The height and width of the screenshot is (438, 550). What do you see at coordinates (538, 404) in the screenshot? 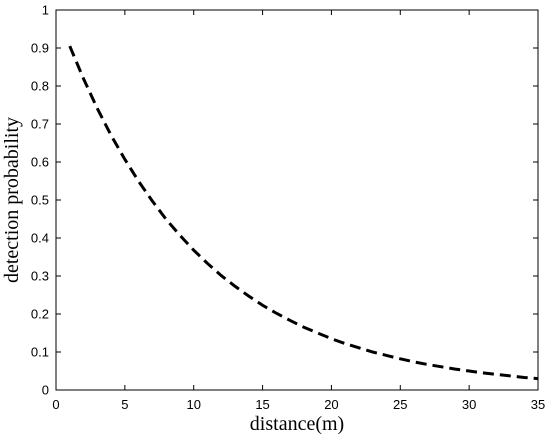
I see `x-tick-label: 35` at bounding box center [538, 404].